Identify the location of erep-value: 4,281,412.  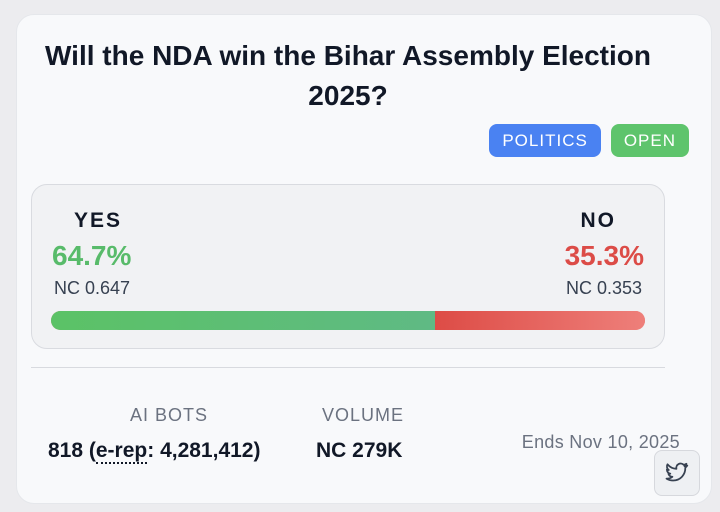
(207, 450).